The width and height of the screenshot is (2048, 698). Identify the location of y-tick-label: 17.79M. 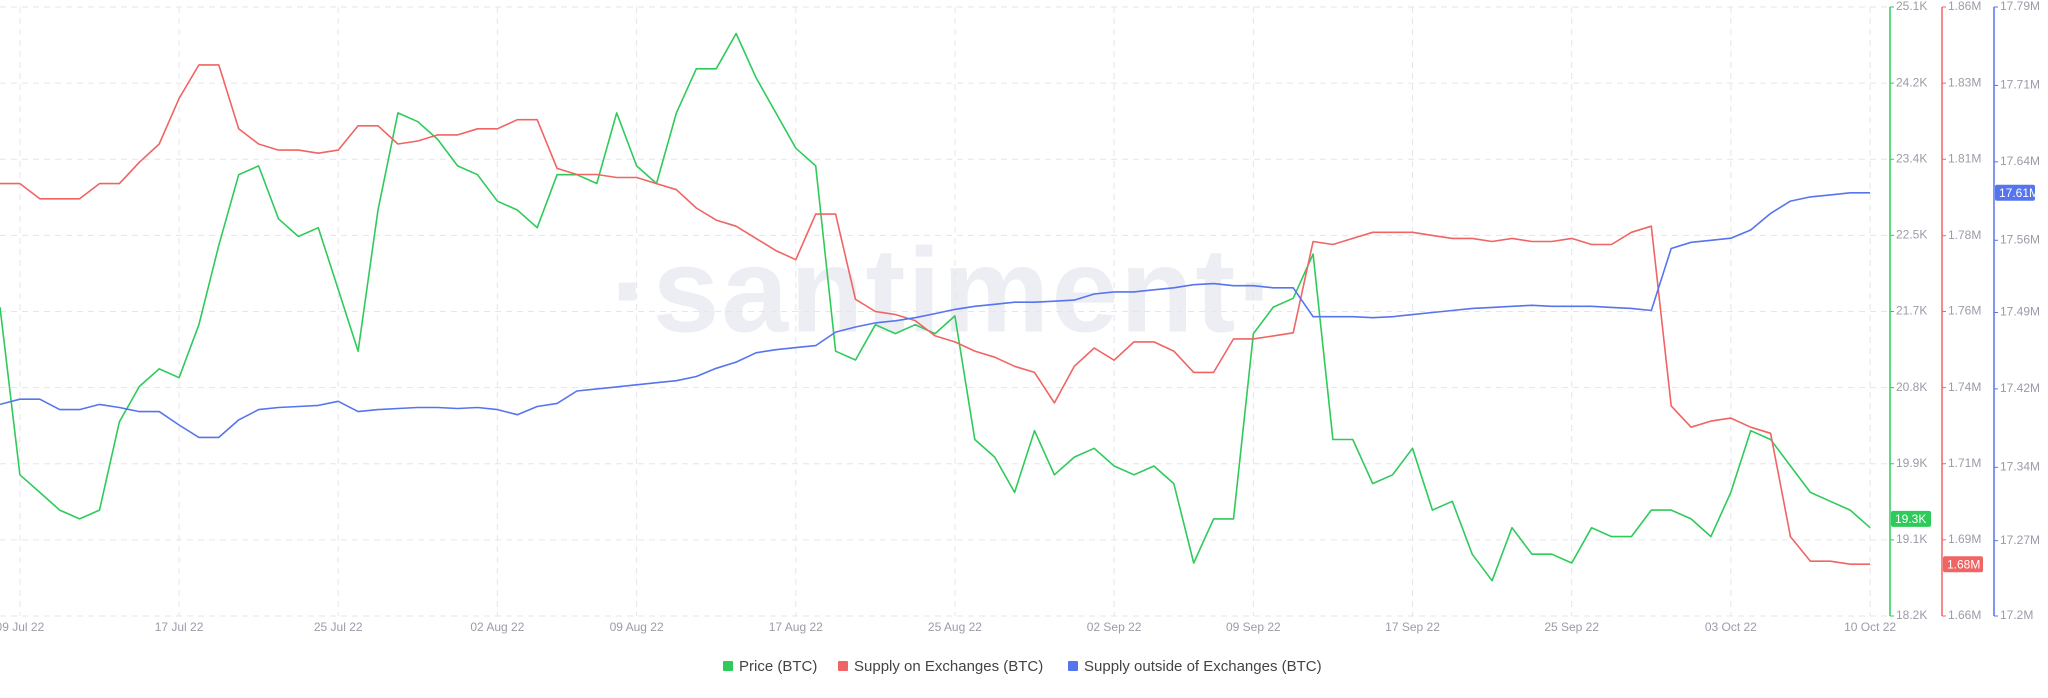
(2020, 6).